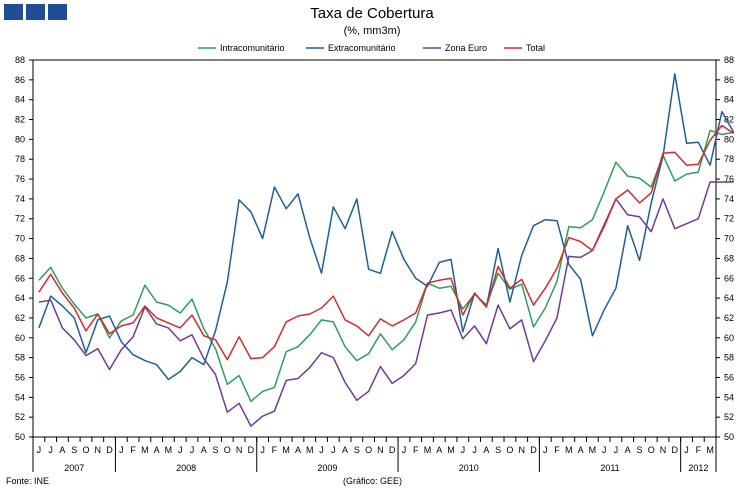 Image resolution: width=744 pixels, height=492 pixels. Describe the element at coordinates (20, 179) in the screenshot. I see `y-tick-label-left: 76` at that location.